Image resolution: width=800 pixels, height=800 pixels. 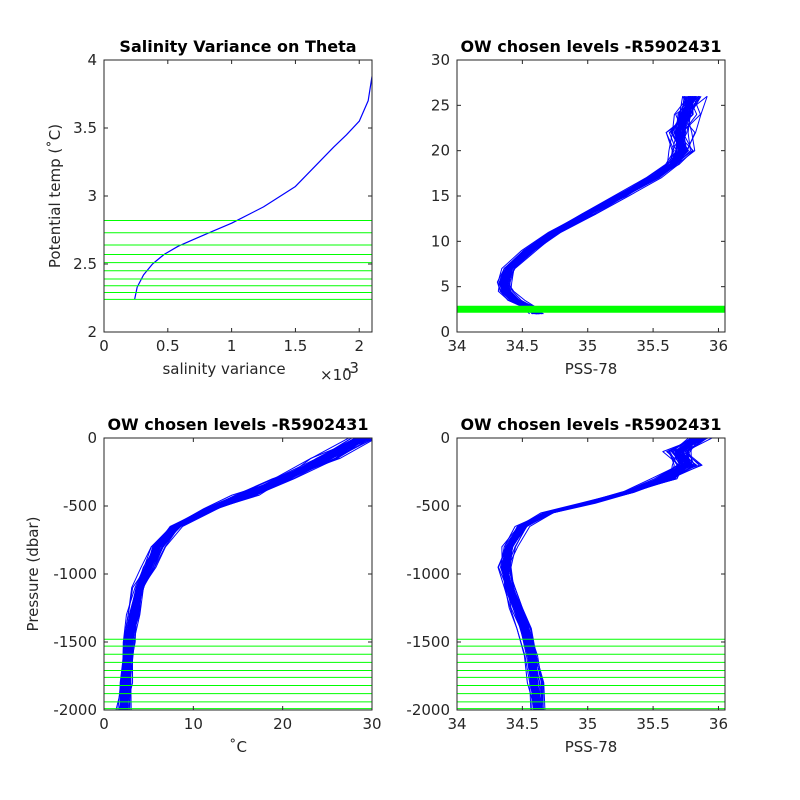 What do you see at coordinates (92, 332) in the screenshot?
I see `y-tick-label: 2` at bounding box center [92, 332].